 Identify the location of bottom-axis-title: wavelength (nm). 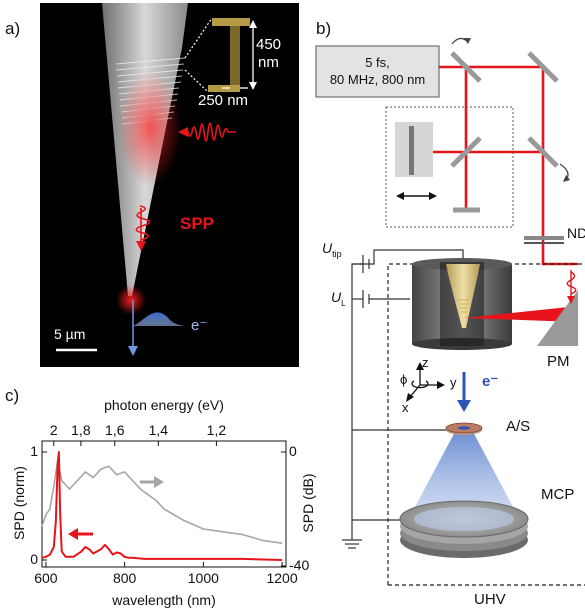
(164, 600).